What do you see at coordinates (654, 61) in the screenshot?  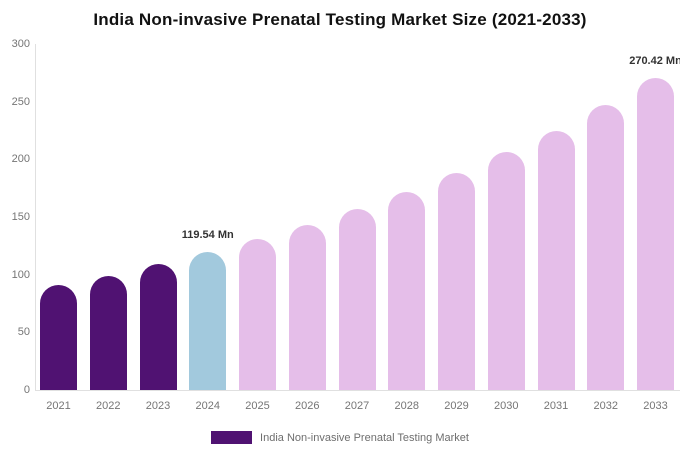 I see `data-label-2033: 270.42 Mn` at bounding box center [654, 61].